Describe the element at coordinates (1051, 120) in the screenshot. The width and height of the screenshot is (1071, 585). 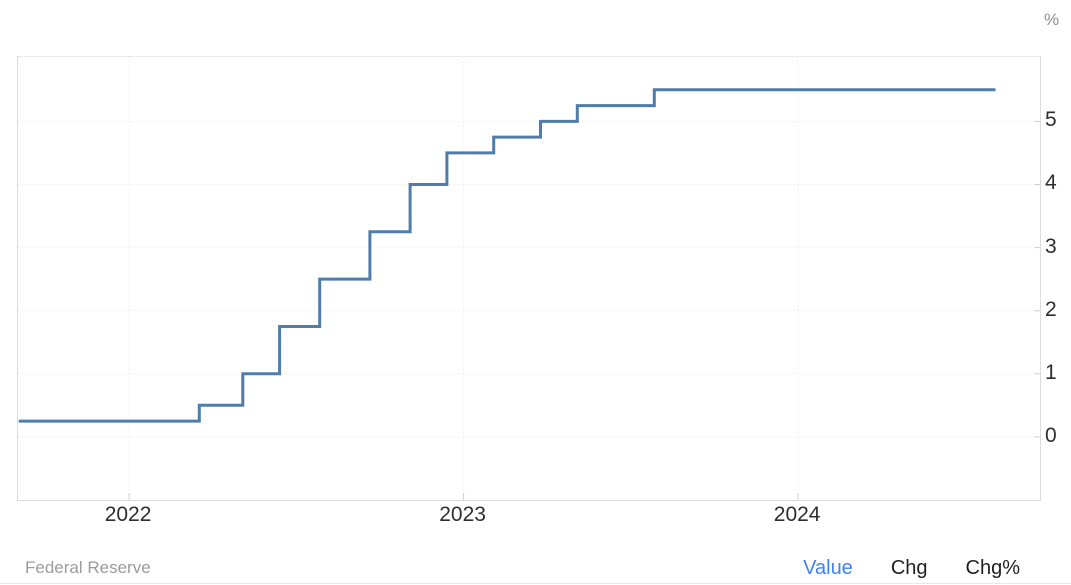
I see `y-axis-label: 5` at that location.